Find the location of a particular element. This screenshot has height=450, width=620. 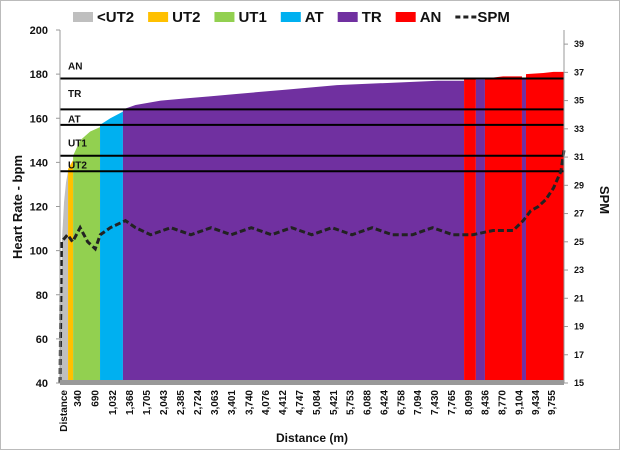

zone-label-an: AN is located at coordinates (75, 66).